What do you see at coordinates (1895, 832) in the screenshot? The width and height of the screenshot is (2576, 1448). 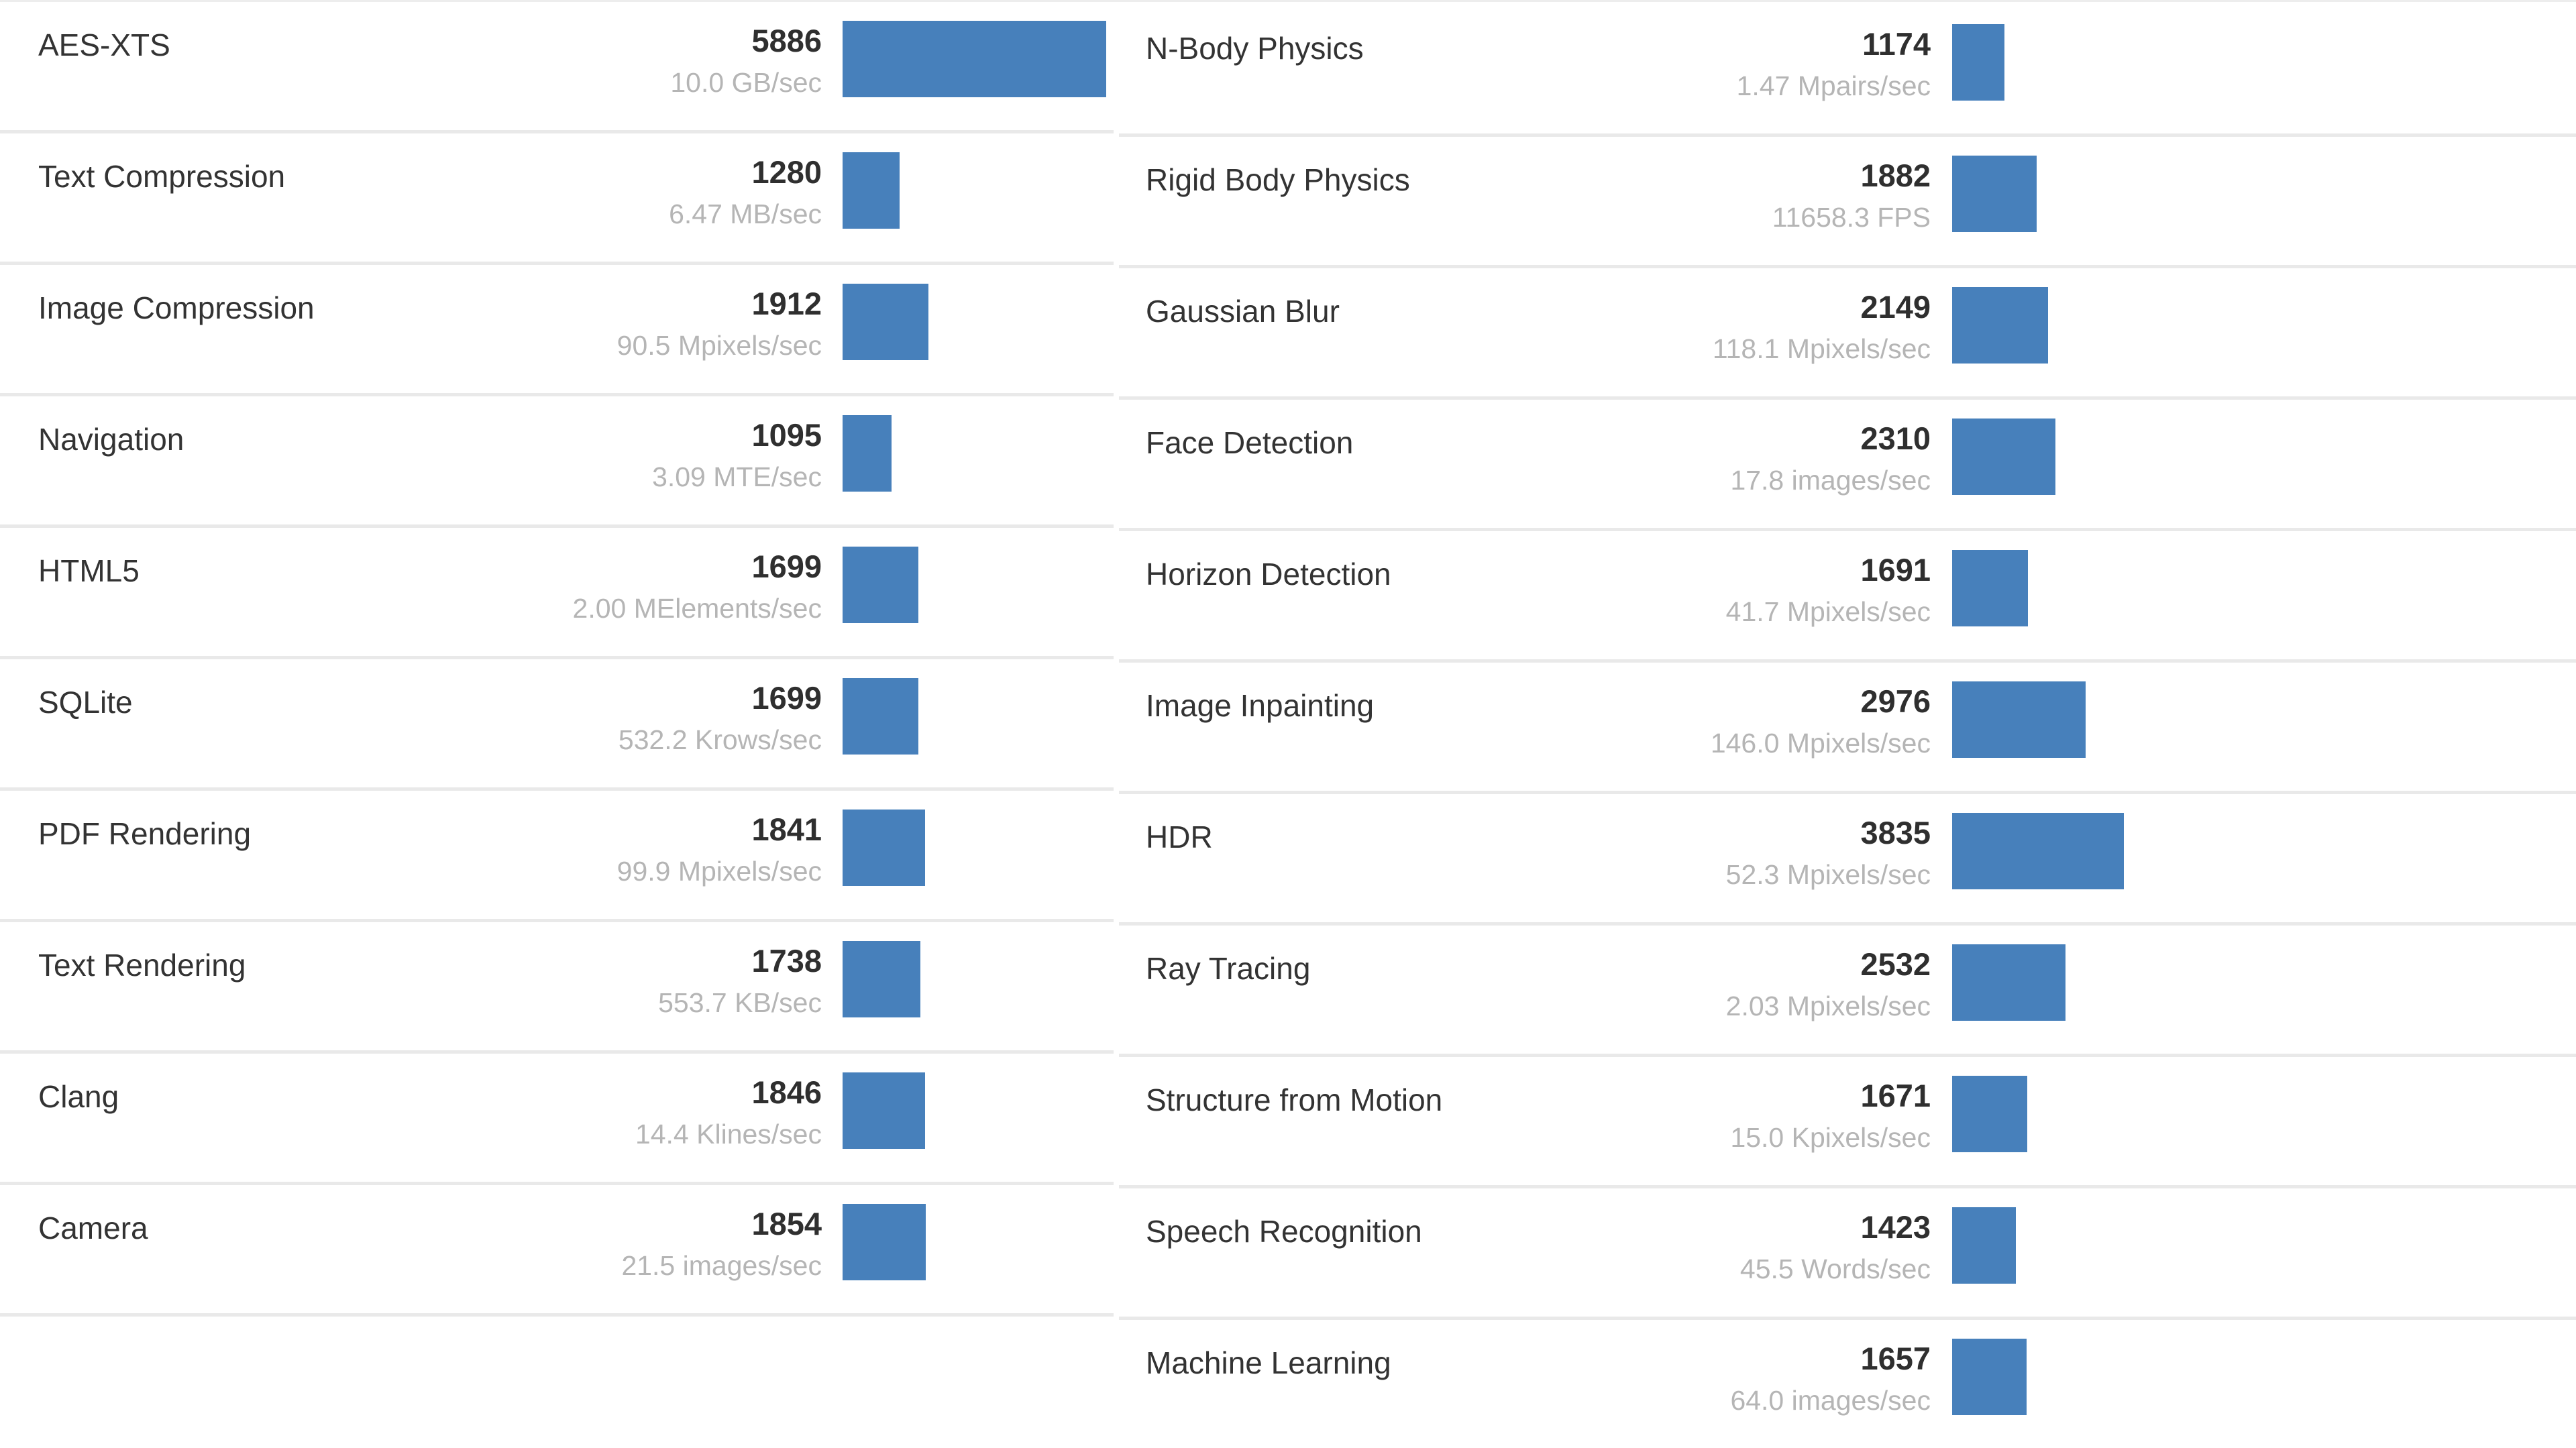 I see `benchmark-score: 3835` at bounding box center [1895, 832].